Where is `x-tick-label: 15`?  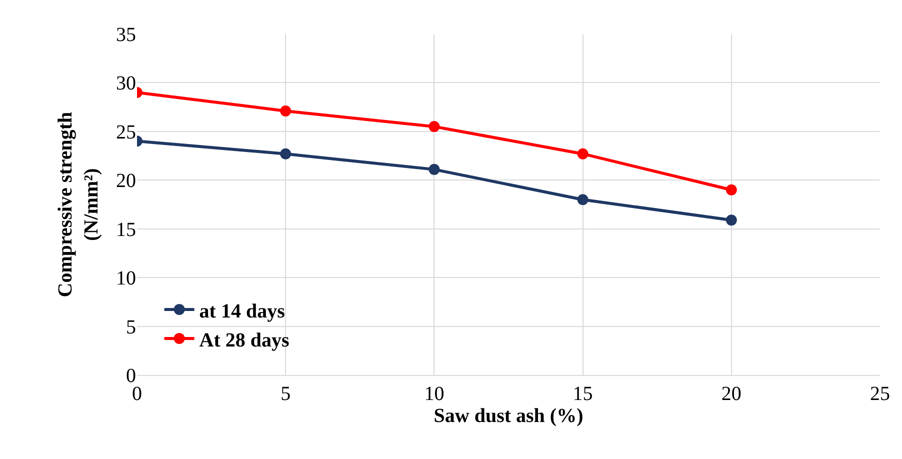
x-tick-label: 15 is located at coordinates (582, 394).